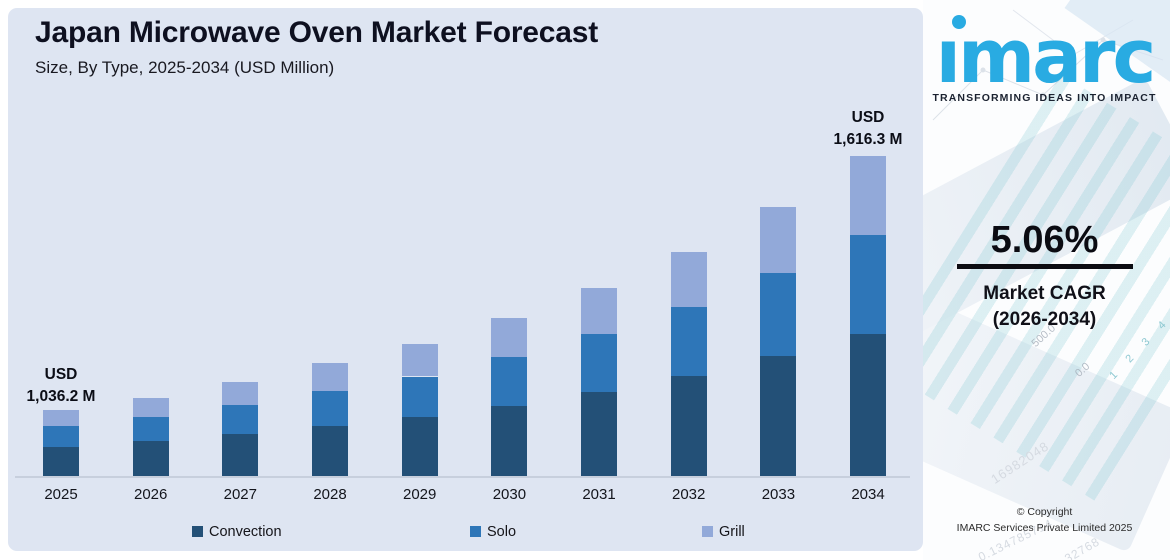 The width and height of the screenshot is (1170, 560). Describe the element at coordinates (689, 494) in the screenshot. I see `x-axis-label-2032: 2032` at that location.